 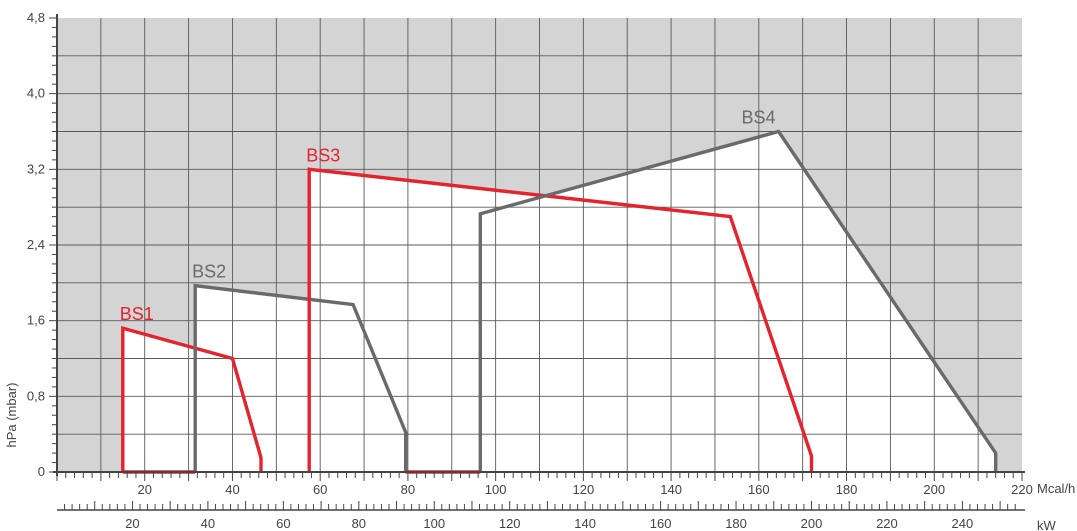 I want to click on series-label-bs4: BS4, so click(x=759, y=118).